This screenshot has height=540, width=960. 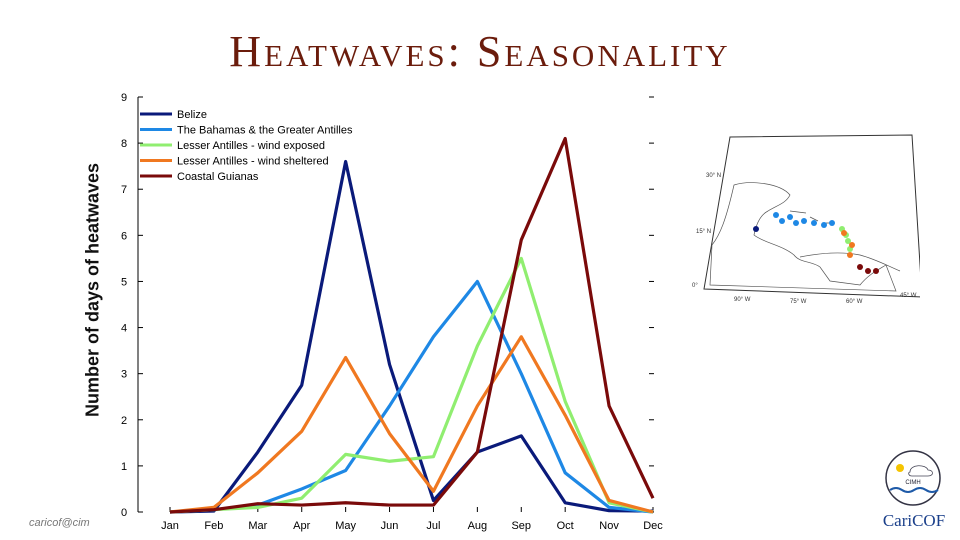 I want to click on y-tick-label: 5, so click(x=124, y=282).